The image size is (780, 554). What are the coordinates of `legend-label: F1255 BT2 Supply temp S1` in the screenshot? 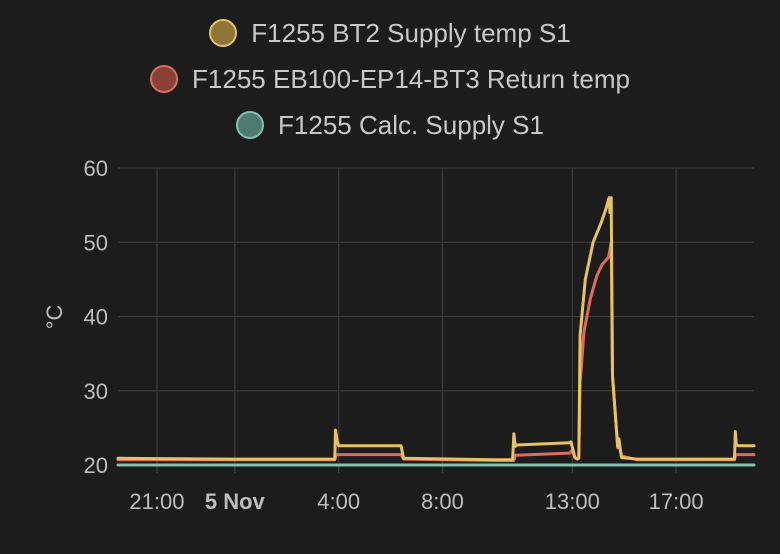 It's located at (411, 32).